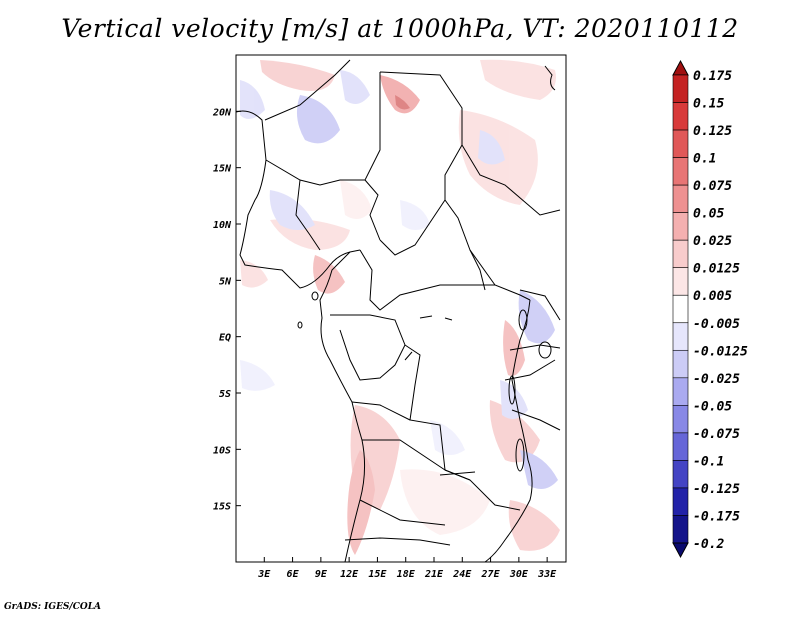 This screenshot has width=800, height=618. Describe the element at coordinates (491, 574) in the screenshot. I see `x-tick-label: 27E` at that location.